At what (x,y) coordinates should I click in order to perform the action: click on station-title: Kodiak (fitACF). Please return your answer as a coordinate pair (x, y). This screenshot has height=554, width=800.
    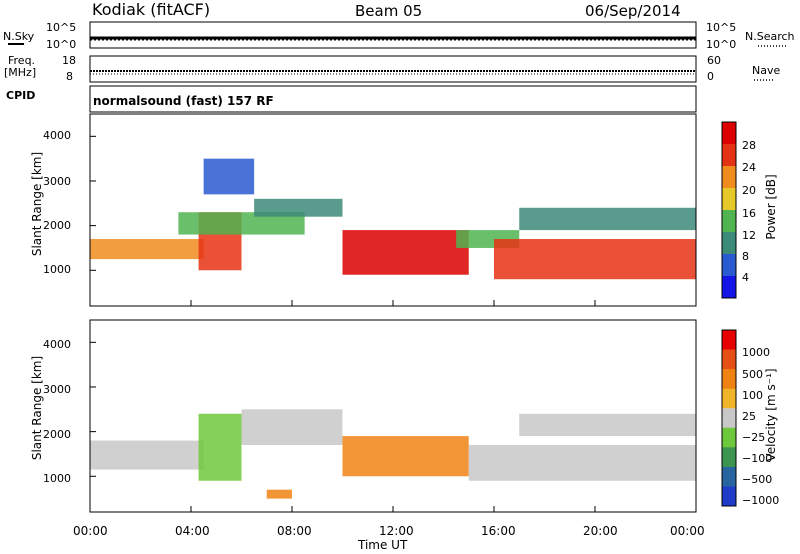
    Looking at the image, I should click on (151, 9).